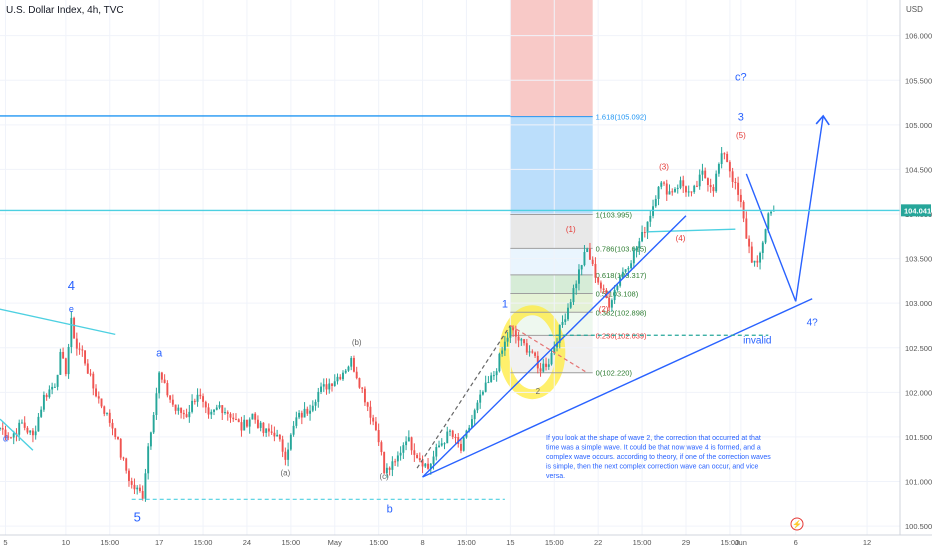 The image size is (932, 555). Describe the element at coordinates (918, 125) in the screenshot. I see `y-tick-label: 105.000` at that location.